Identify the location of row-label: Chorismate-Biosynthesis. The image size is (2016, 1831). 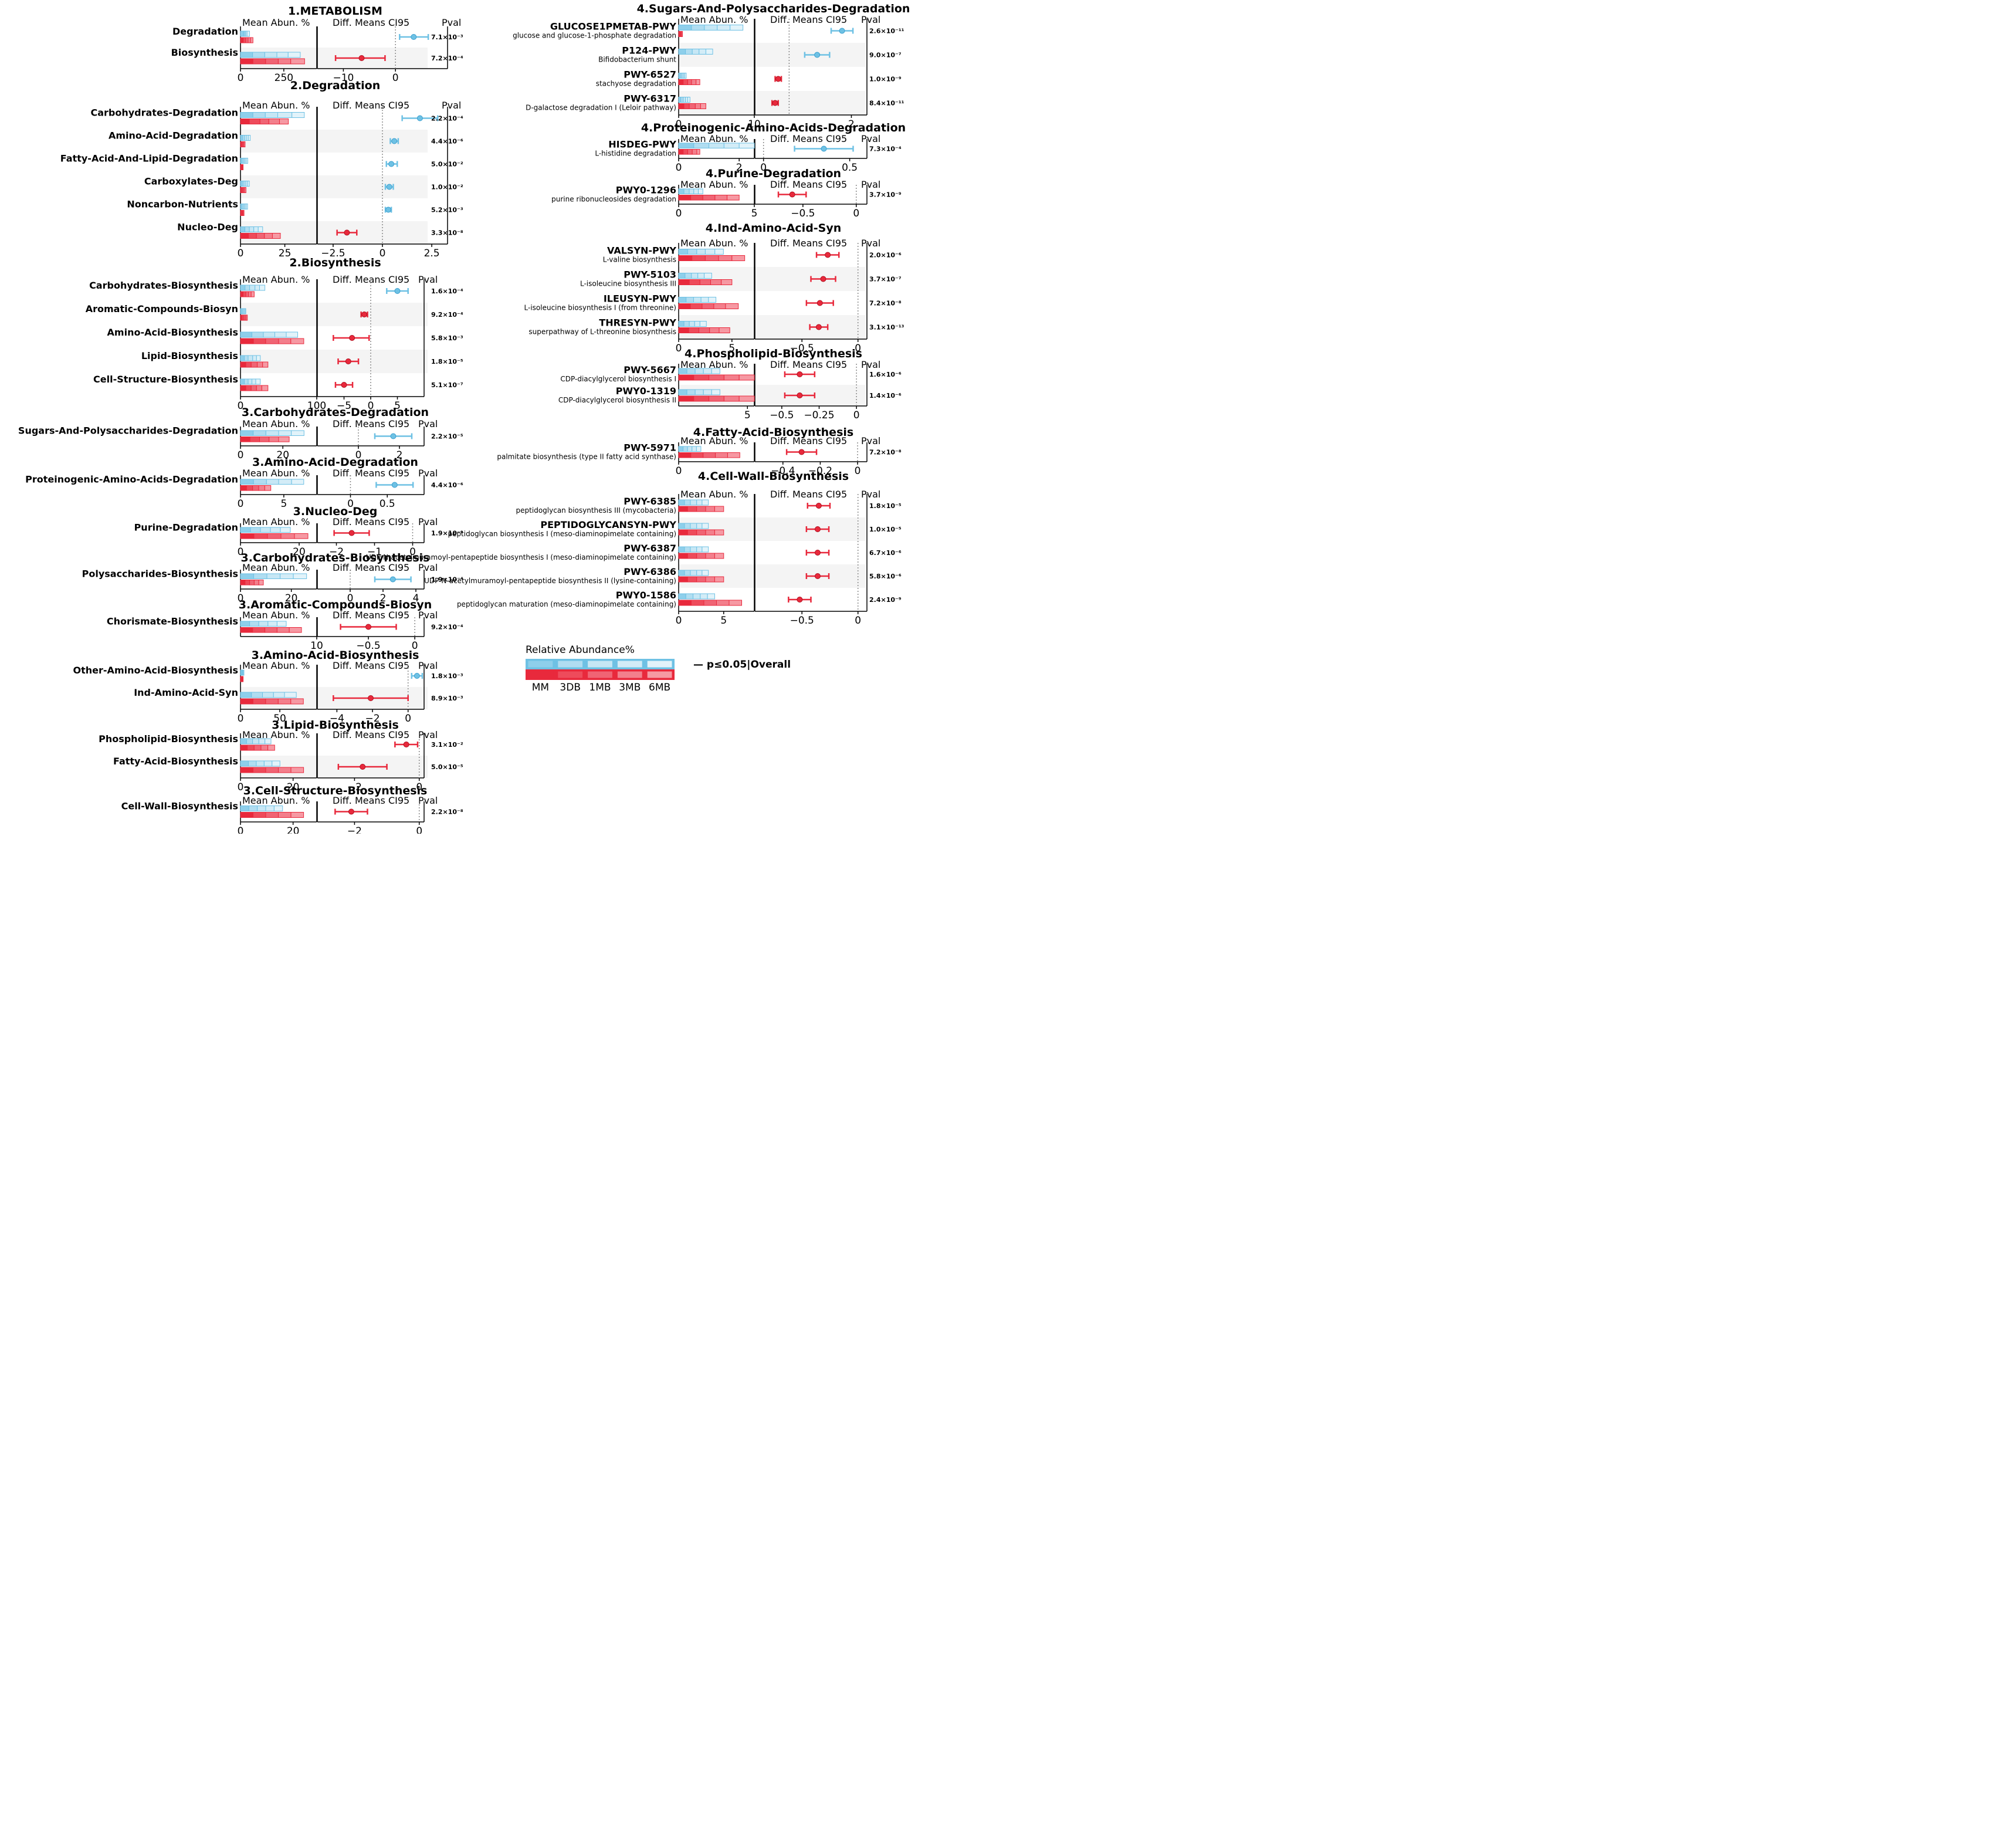
(172, 621).